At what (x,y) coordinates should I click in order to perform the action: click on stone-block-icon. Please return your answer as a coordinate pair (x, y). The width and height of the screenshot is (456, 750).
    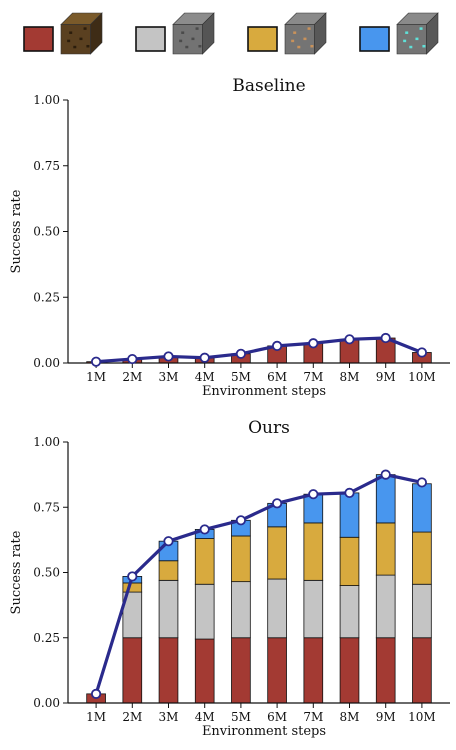
    Looking at the image, I should click on (193, 33).